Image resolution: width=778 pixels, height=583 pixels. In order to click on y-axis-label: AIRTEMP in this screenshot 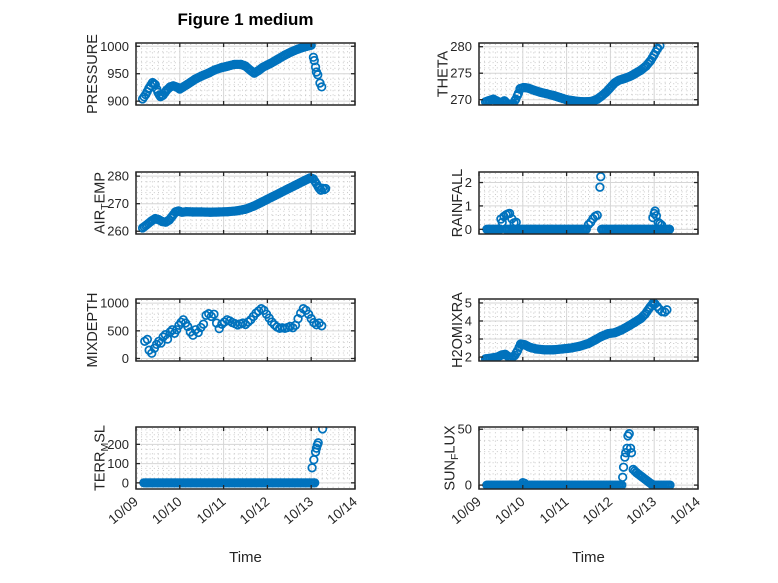, I will do `click(101, 203)`.